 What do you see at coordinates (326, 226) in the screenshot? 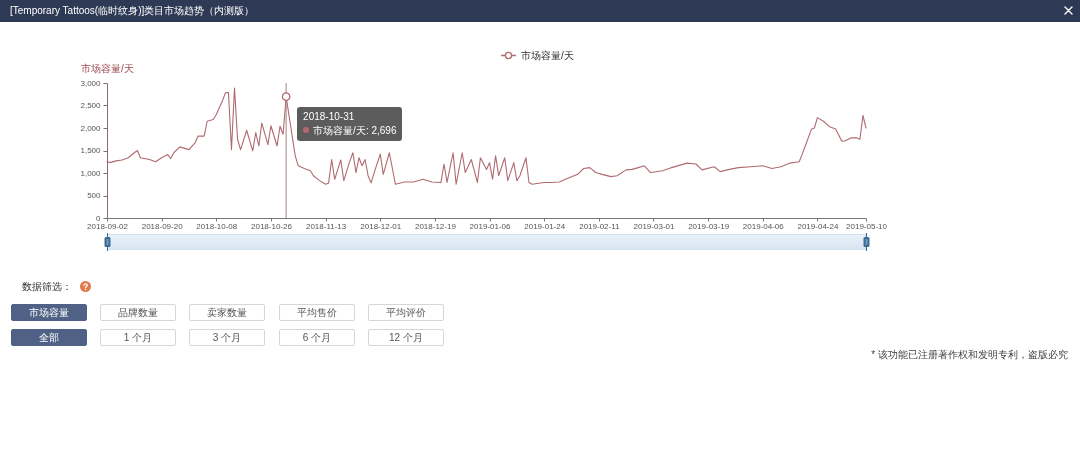
I see `x-tick-label: 2018-11-13` at bounding box center [326, 226].